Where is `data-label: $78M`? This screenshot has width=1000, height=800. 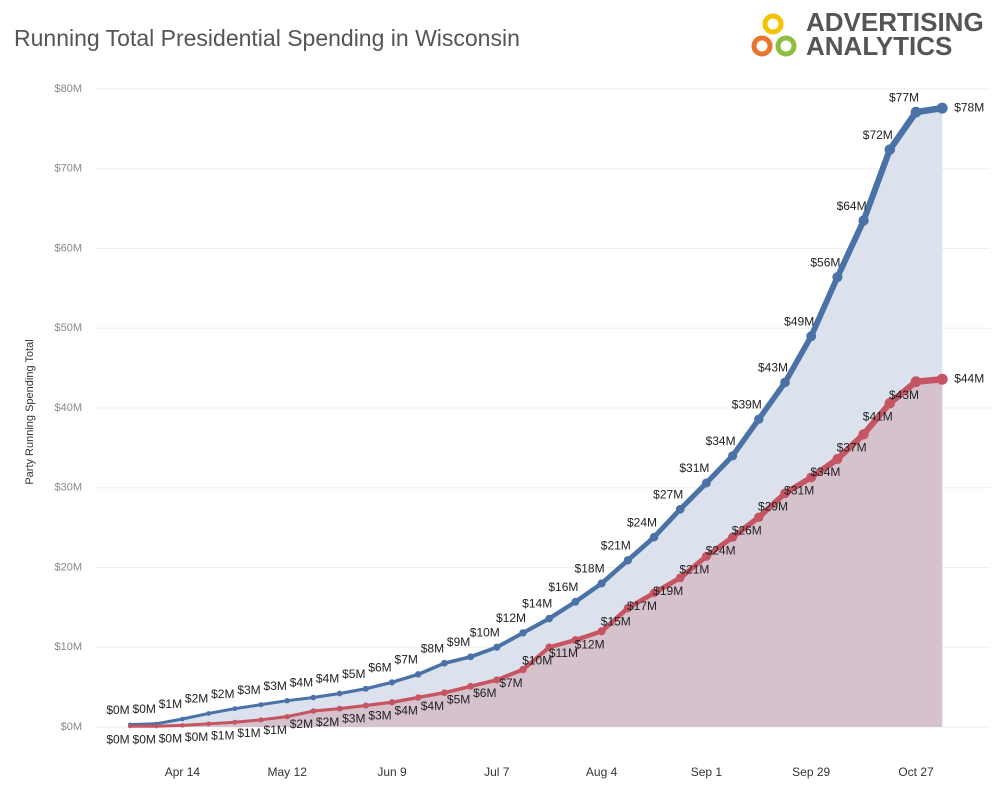 data-label: $78M is located at coordinates (969, 107).